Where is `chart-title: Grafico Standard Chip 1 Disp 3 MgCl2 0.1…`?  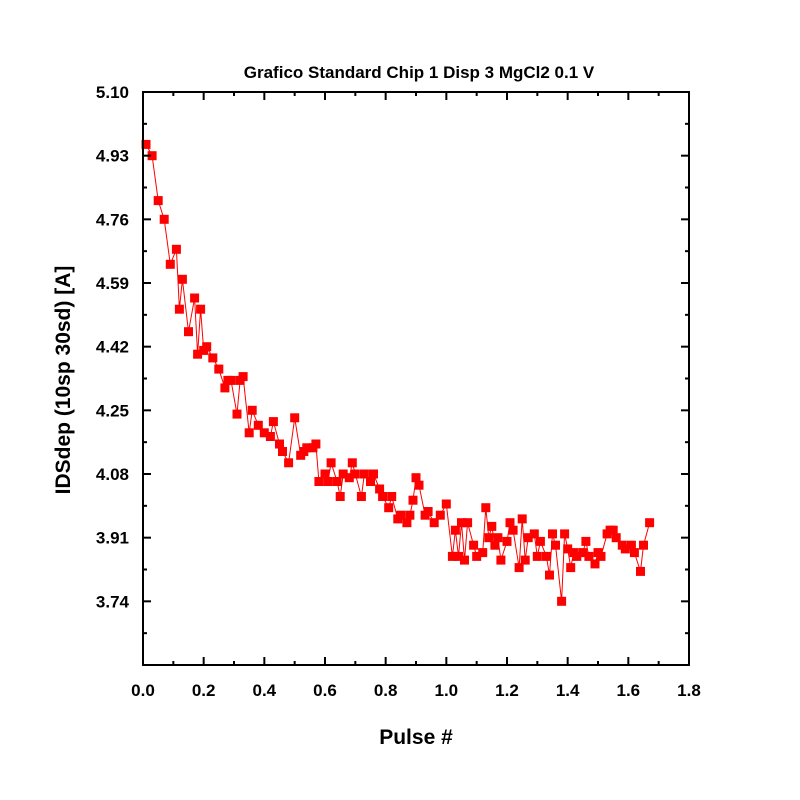 chart-title: Grafico Standard Chip 1 Disp 3 MgCl2 0.1… is located at coordinates (419, 72).